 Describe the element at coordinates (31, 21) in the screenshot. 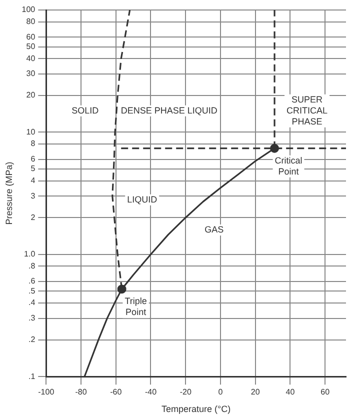

I see `y-tick-label: 80` at that location.